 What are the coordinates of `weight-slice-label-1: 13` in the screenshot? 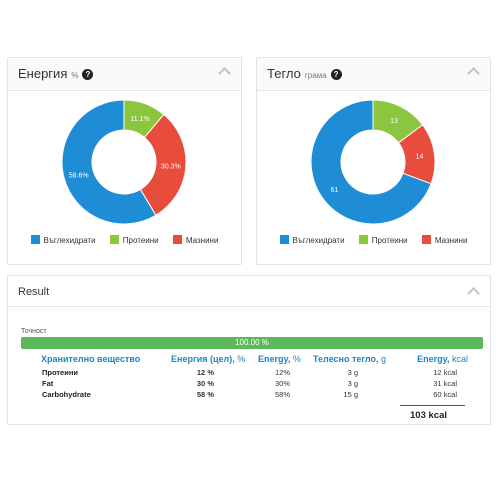 It's located at (394, 121).